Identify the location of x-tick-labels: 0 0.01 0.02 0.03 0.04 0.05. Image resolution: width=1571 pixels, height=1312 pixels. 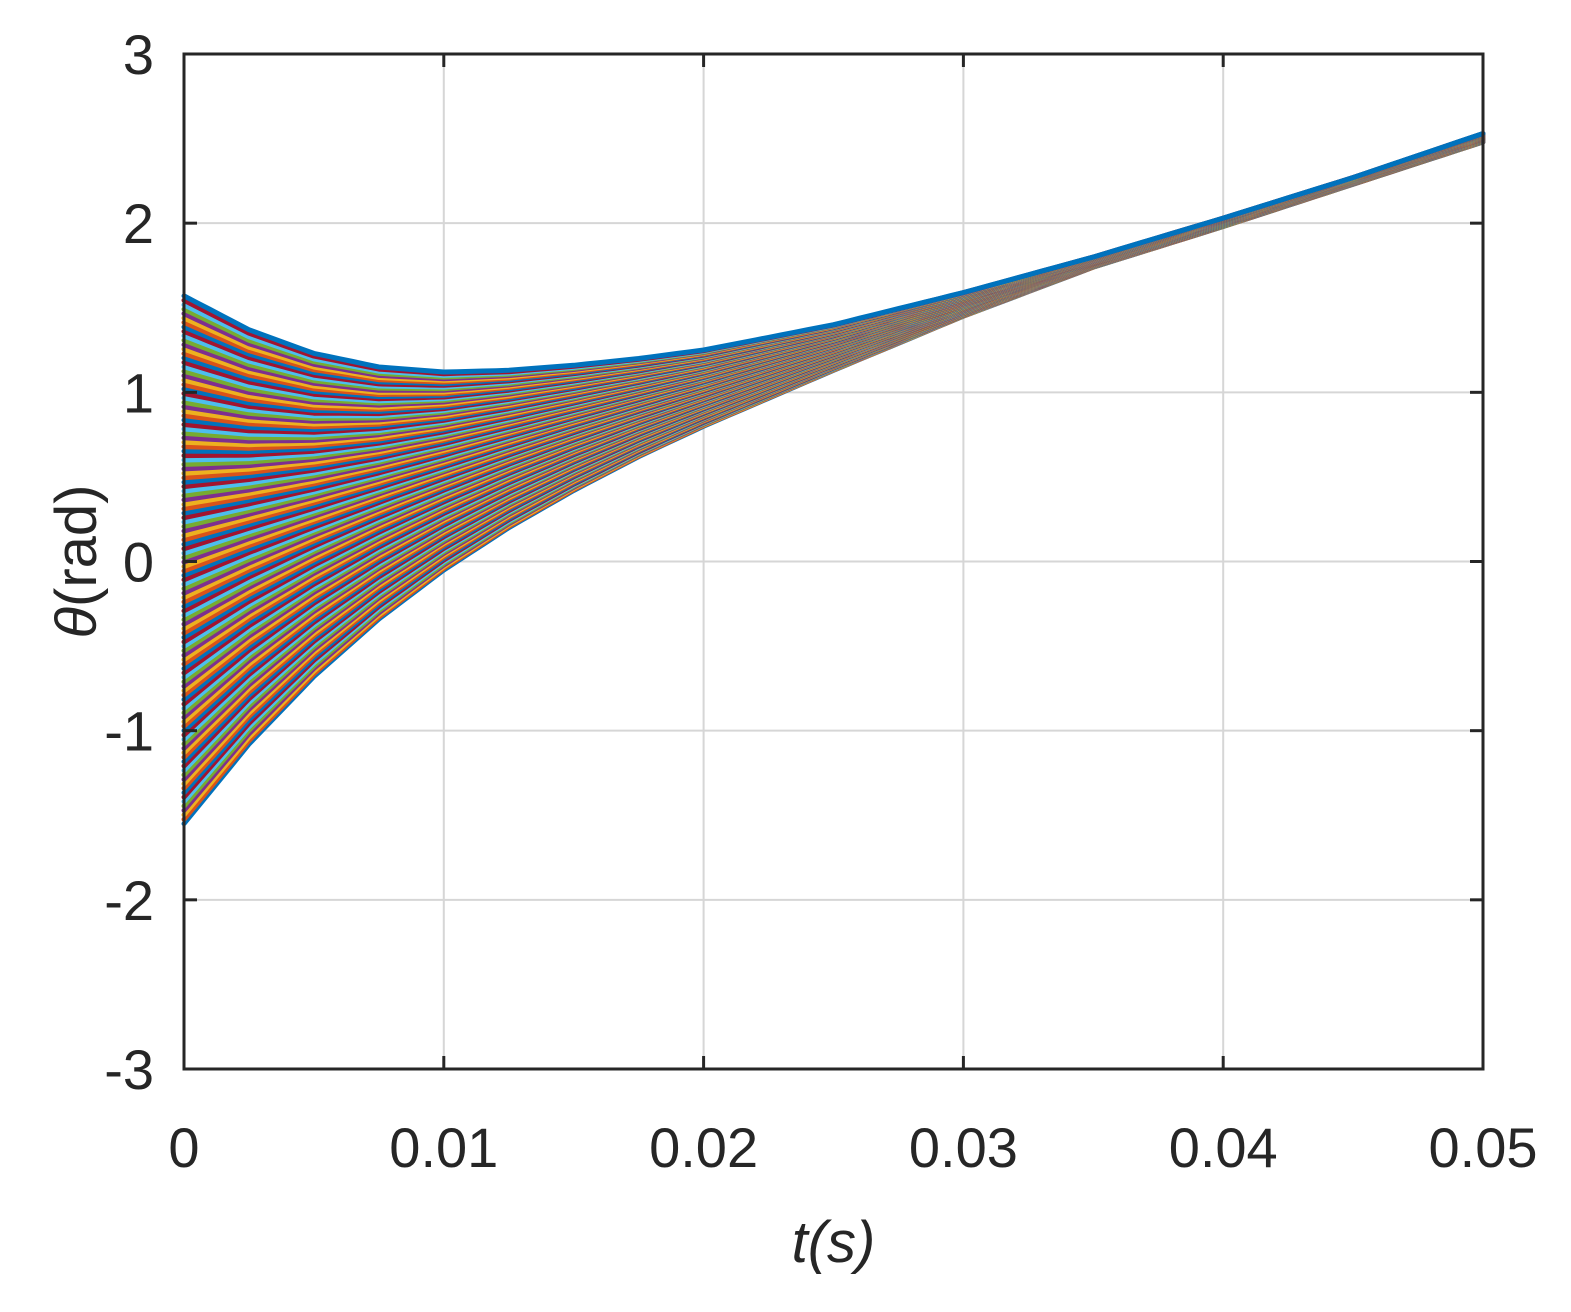
(852, 1147).